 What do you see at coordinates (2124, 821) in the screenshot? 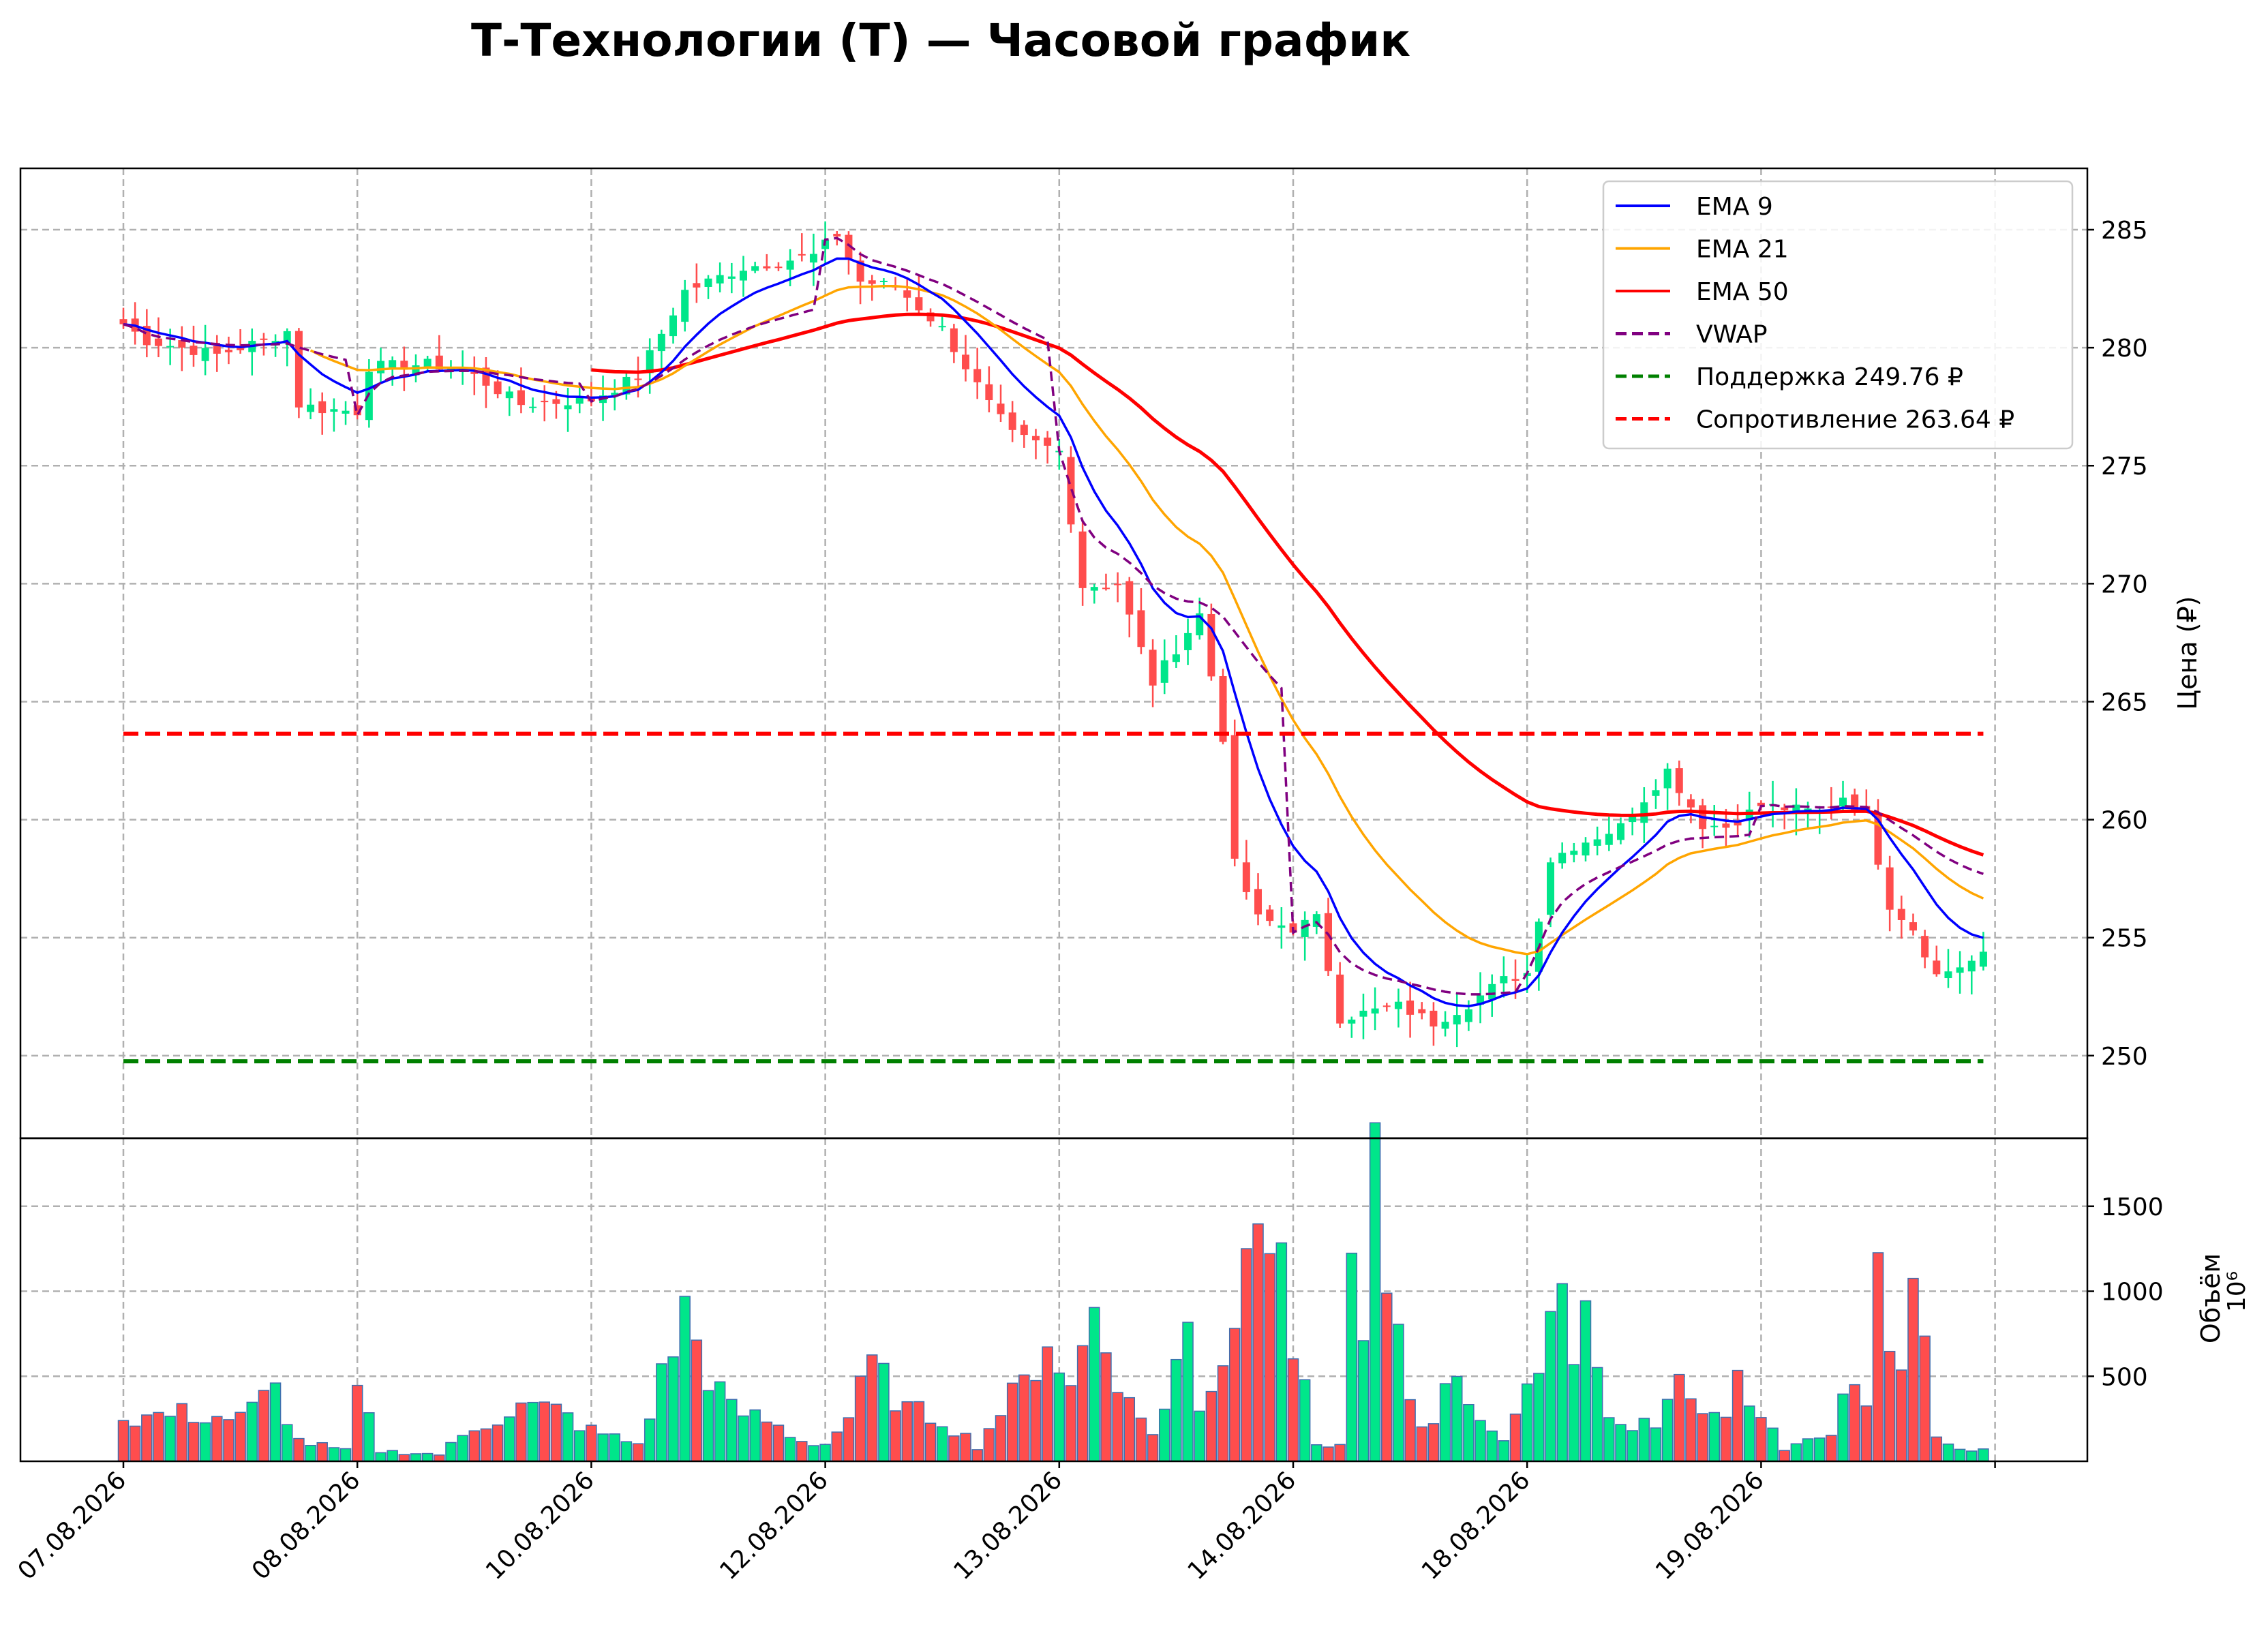
I see `price-tick-label: 260` at bounding box center [2124, 821].